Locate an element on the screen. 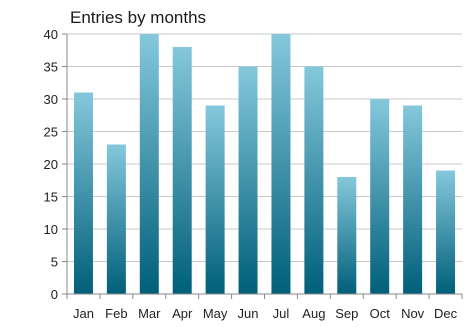 The width and height of the screenshot is (470, 327). x-tick-label: Jun is located at coordinates (248, 313).